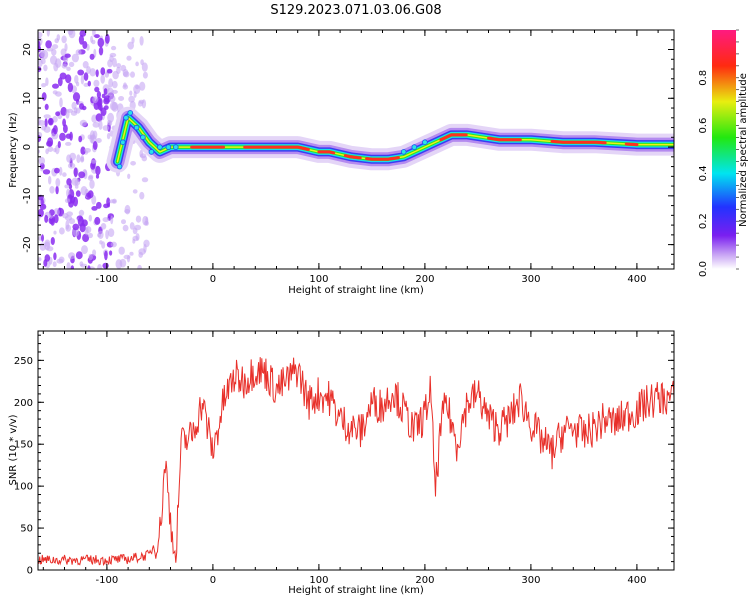 The width and height of the screenshot is (750, 600). What do you see at coordinates (13, 150) in the screenshot?
I see `spectrogram-y-label: Frequency (Hz)` at bounding box center [13, 150].